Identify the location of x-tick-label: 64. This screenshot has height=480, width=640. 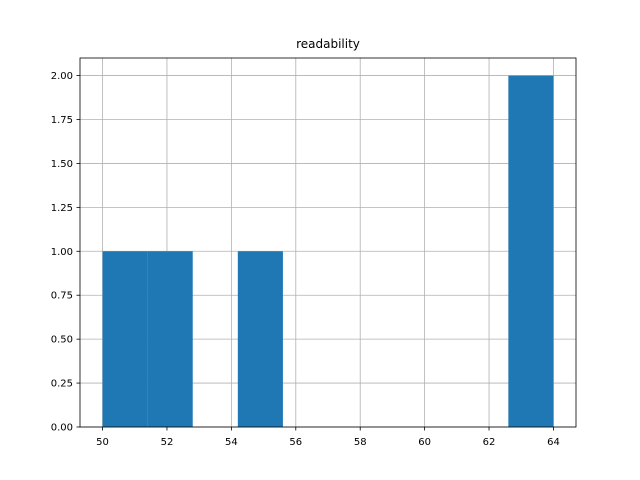
(553, 442).